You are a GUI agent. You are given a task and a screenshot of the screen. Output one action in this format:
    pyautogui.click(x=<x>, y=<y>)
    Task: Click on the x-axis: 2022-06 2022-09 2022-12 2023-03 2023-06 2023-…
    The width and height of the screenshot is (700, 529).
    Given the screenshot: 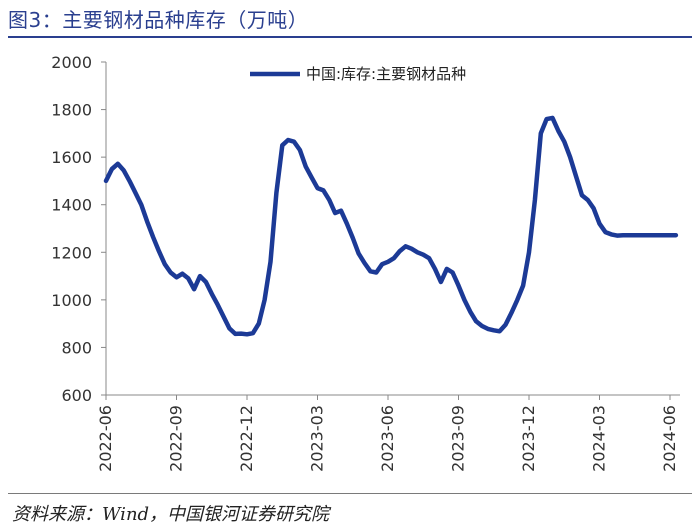 What is the action you would take?
    pyautogui.click(x=388, y=433)
    